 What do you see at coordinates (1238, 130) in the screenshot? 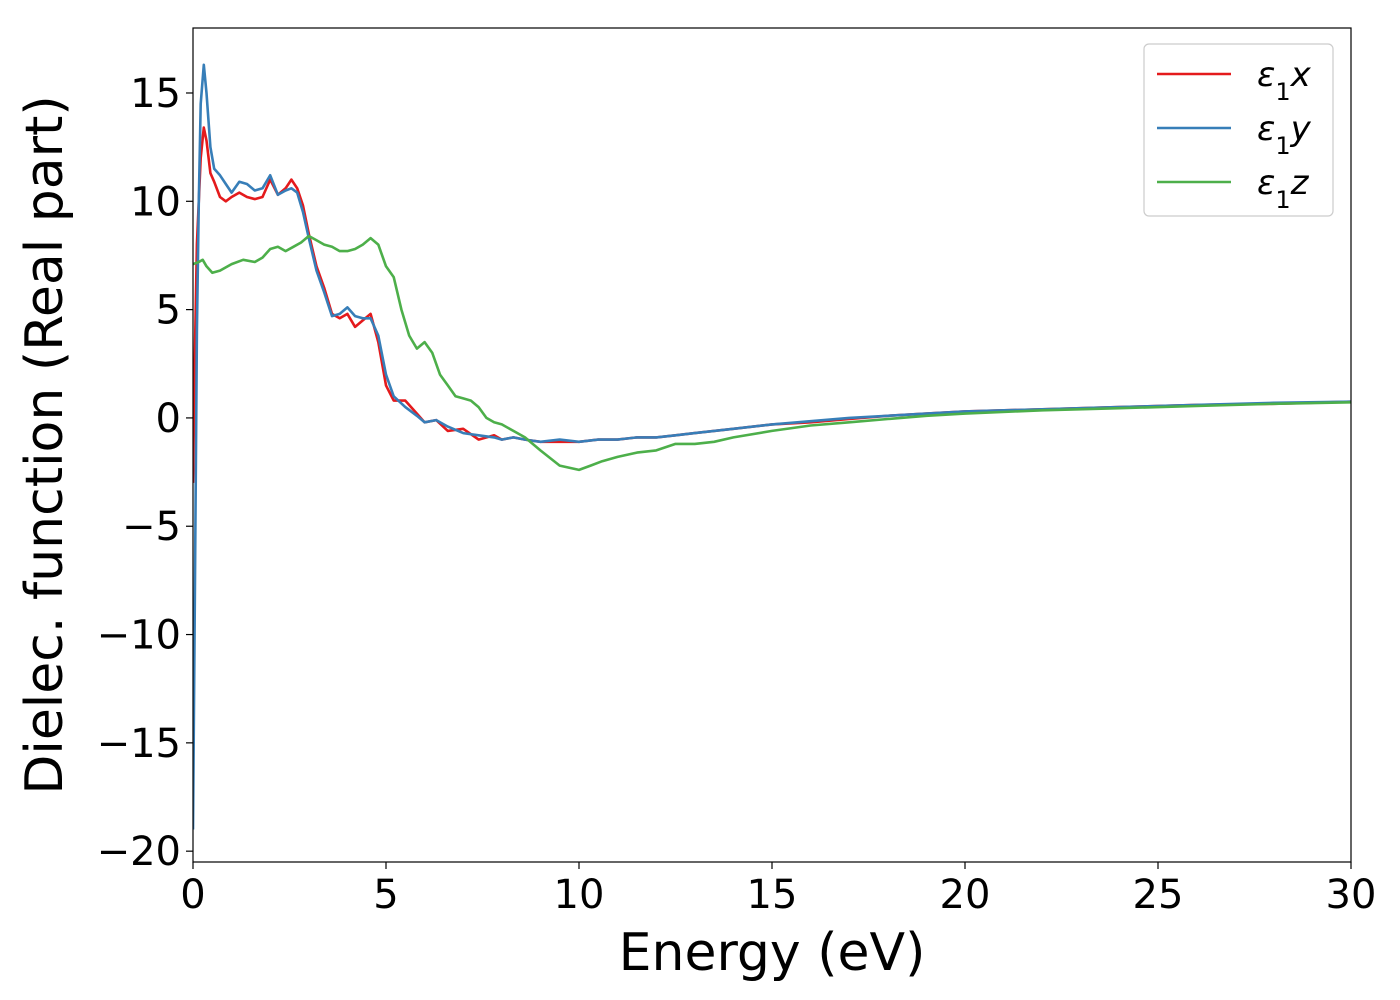
I see `legend-box` at bounding box center [1238, 130].